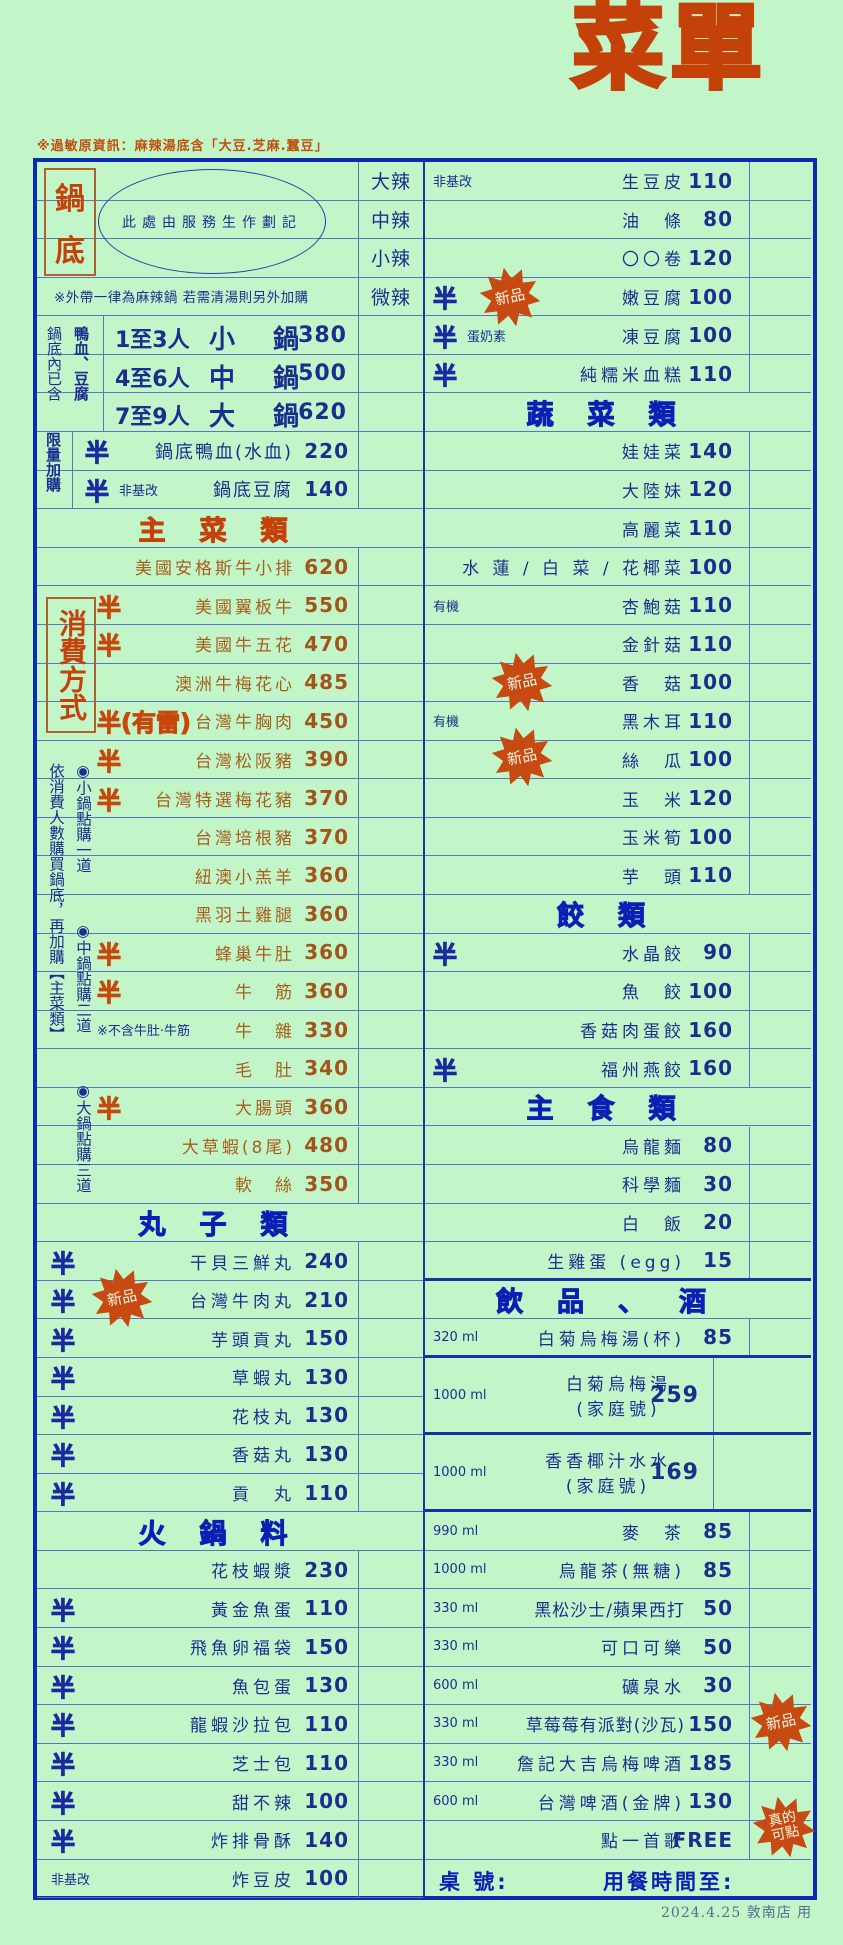 The width and height of the screenshot is (843, 1945). Describe the element at coordinates (474, 1881) in the screenshot. I see `table-number-label: 桌 號:` at that location.